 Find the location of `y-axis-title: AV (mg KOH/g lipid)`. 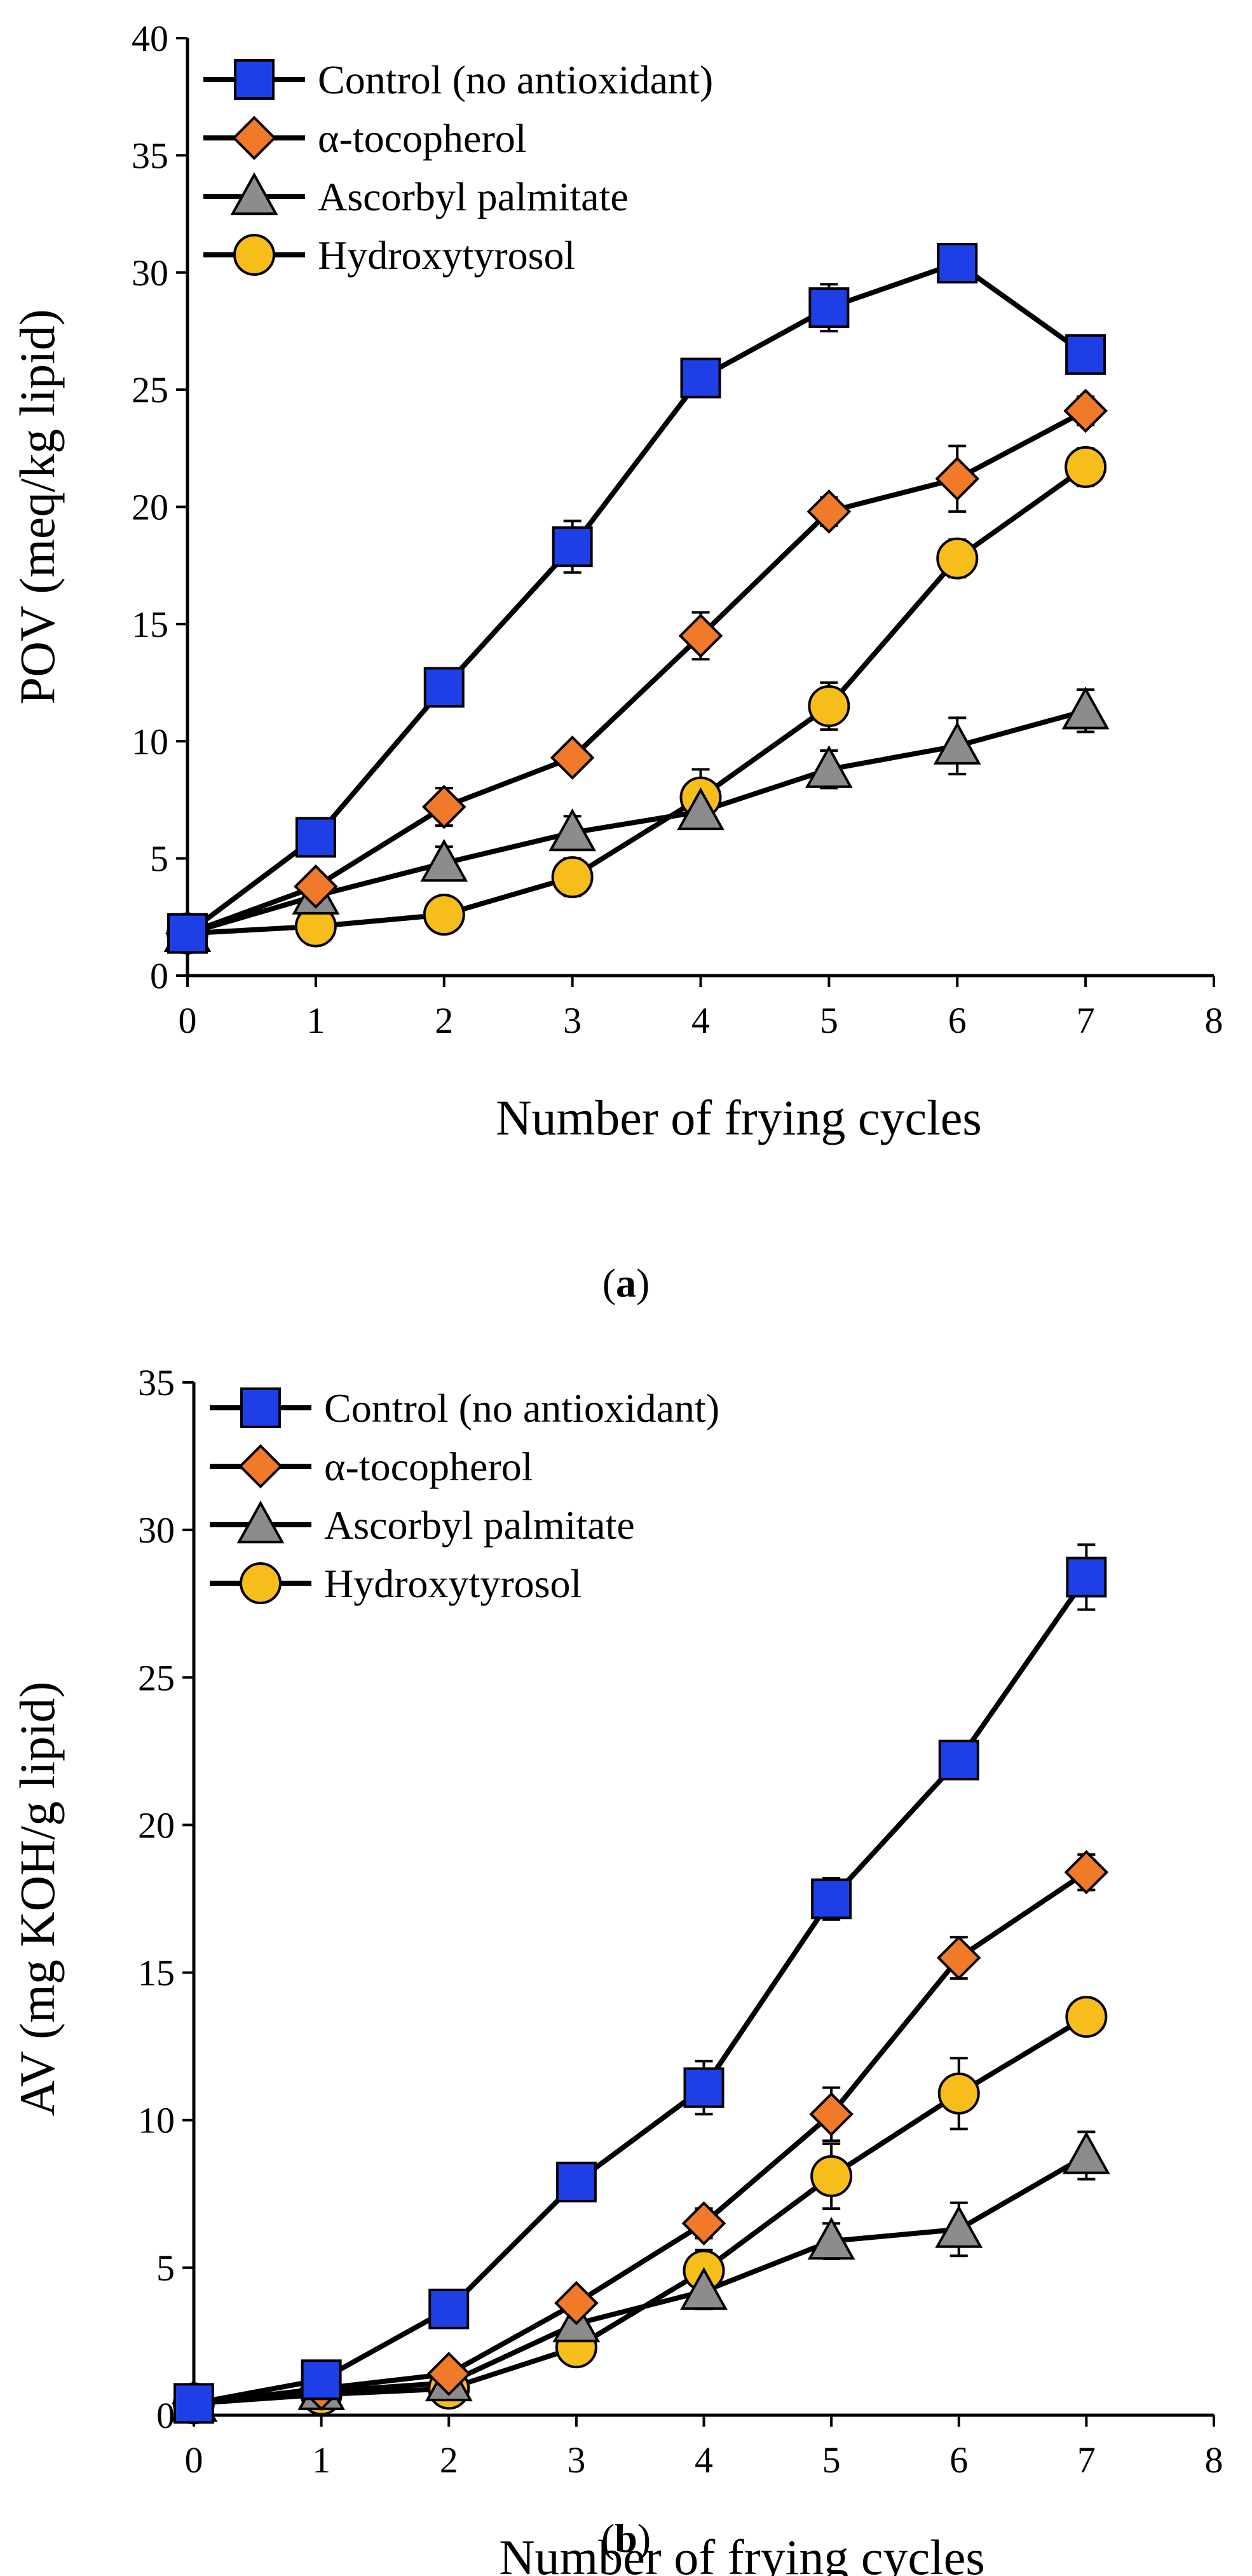

y-axis-title: AV (mg KOH/g lipid) is located at coordinates (37, 1899).